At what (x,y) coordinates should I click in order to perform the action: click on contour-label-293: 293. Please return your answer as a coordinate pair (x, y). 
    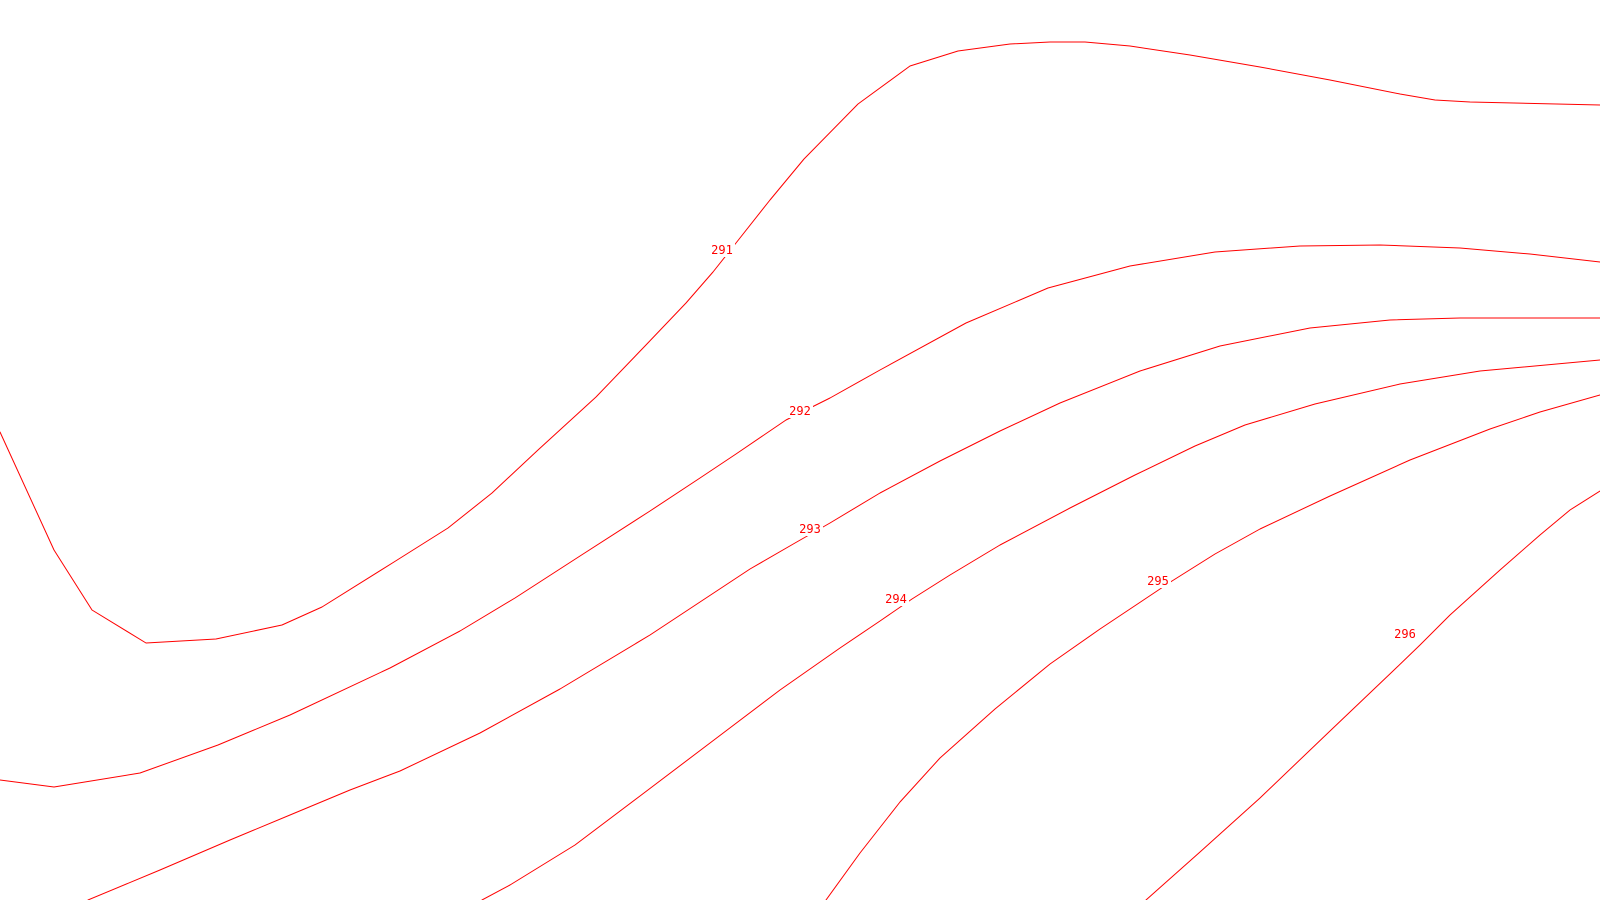
    Looking at the image, I should click on (810, 529).